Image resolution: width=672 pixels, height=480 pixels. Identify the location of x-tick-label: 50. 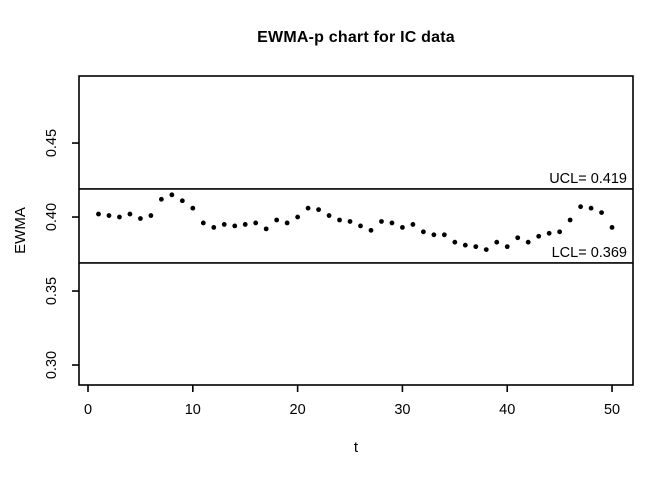
(612, 410).